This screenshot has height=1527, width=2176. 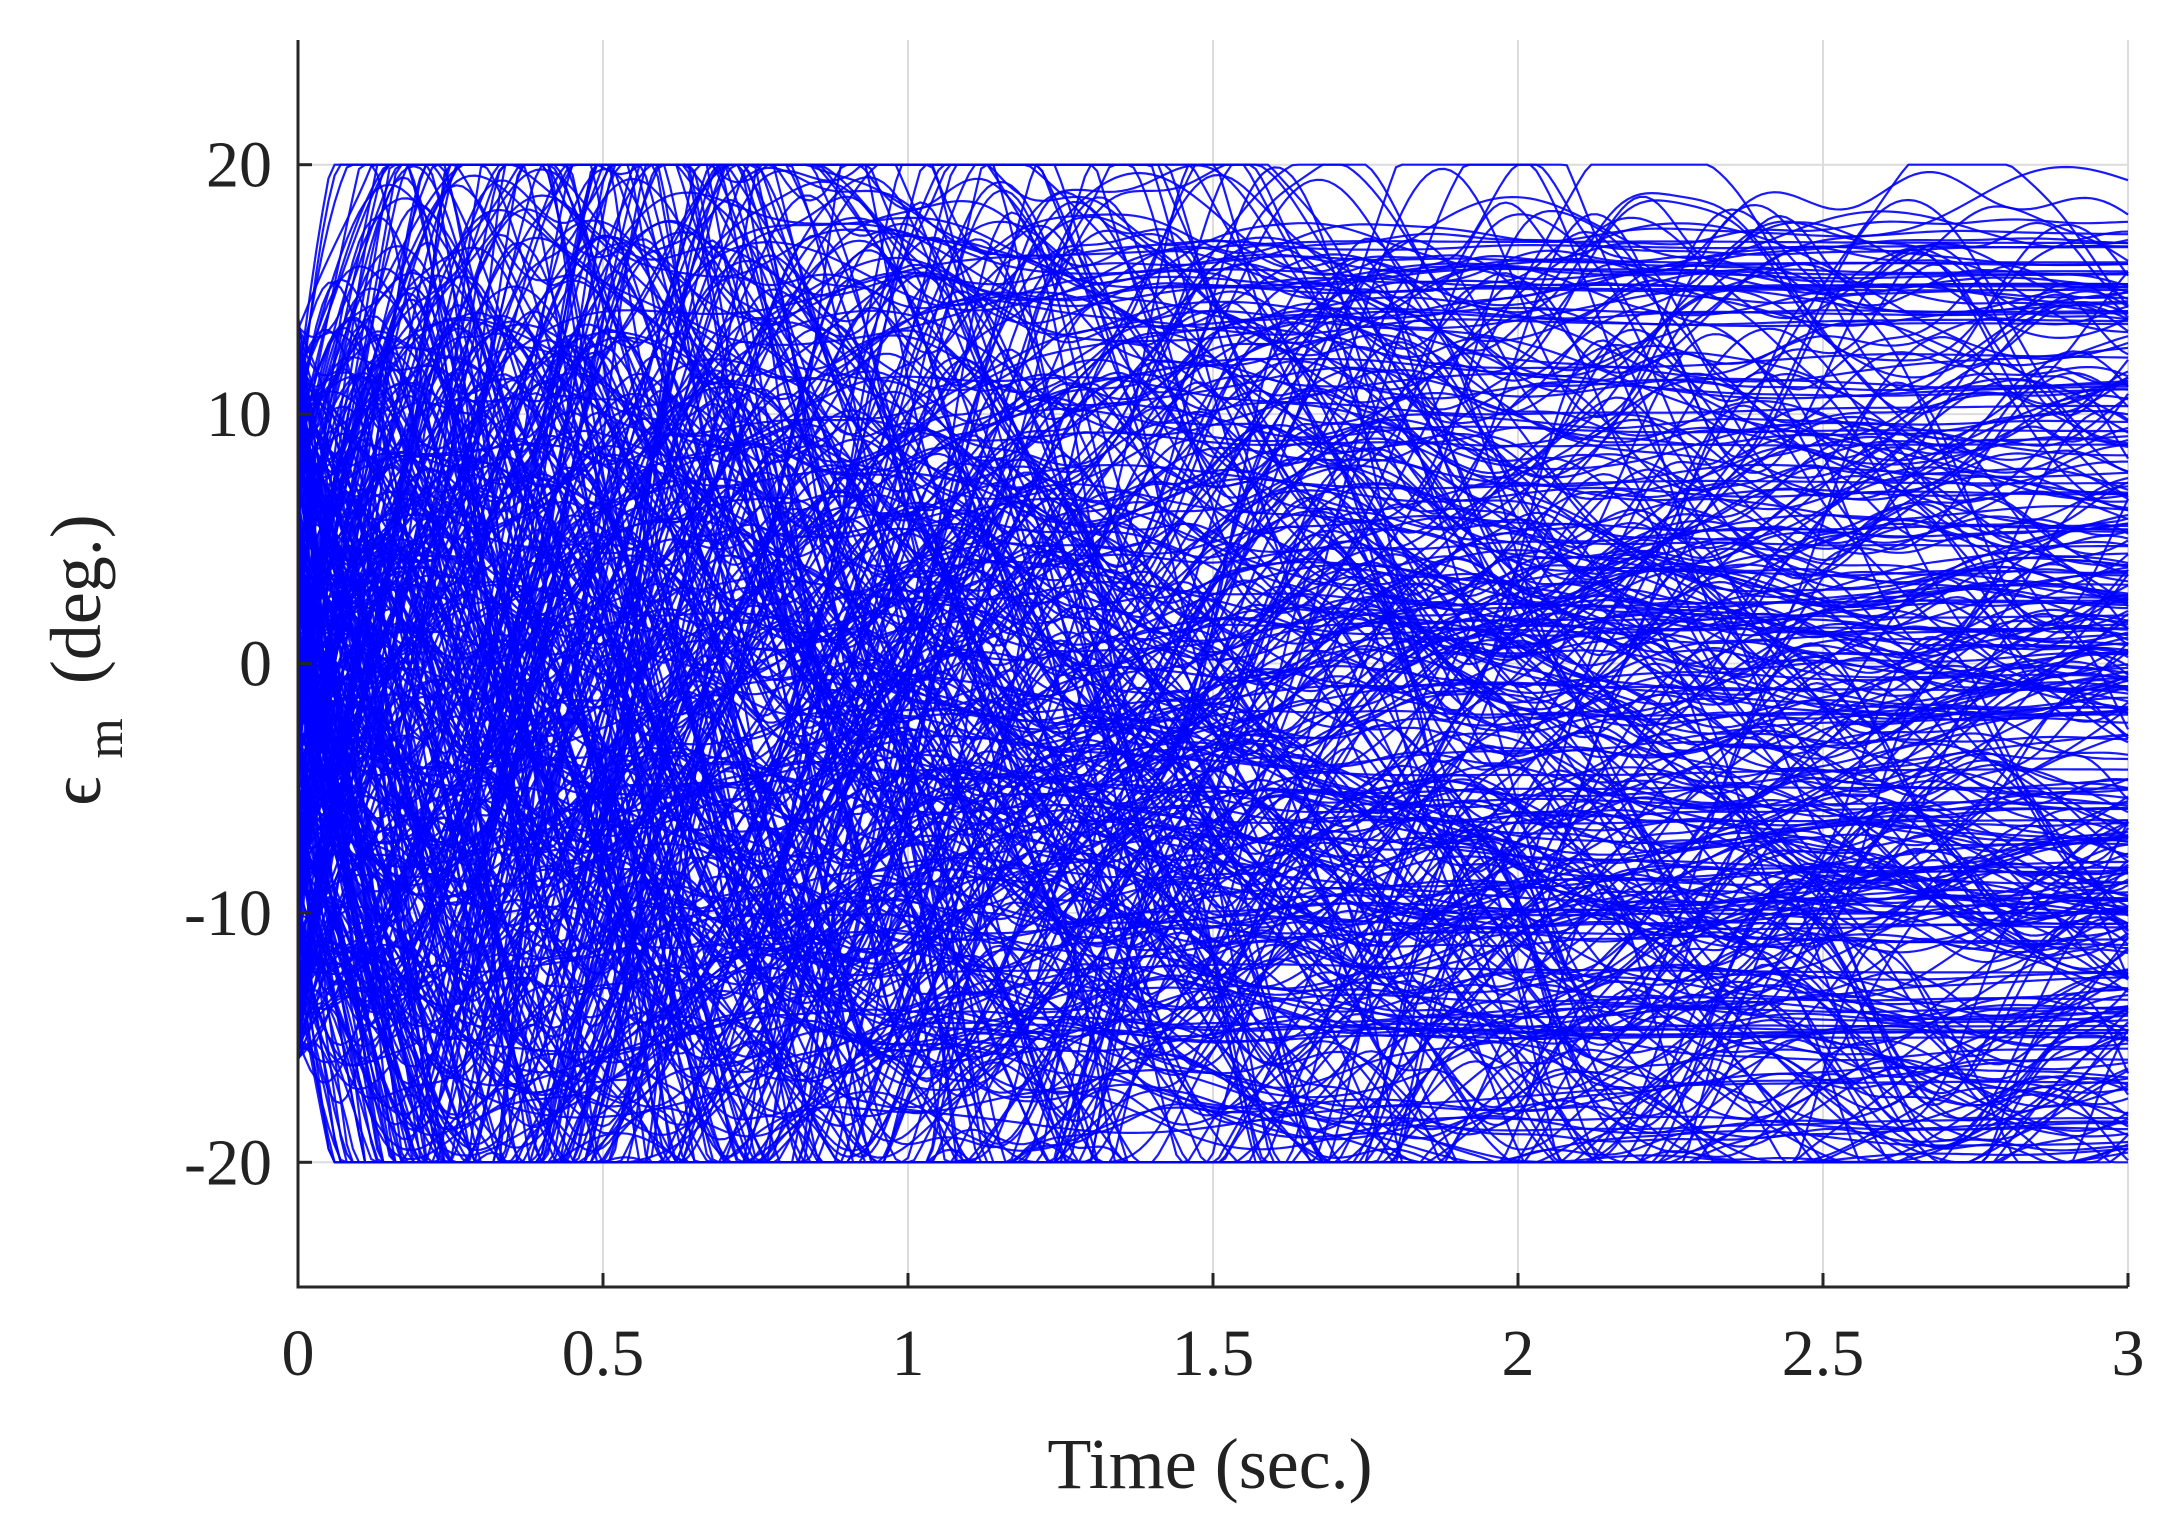 I want to click on x-axis-label: Time (sec.), so click(x=1209, y=1464).